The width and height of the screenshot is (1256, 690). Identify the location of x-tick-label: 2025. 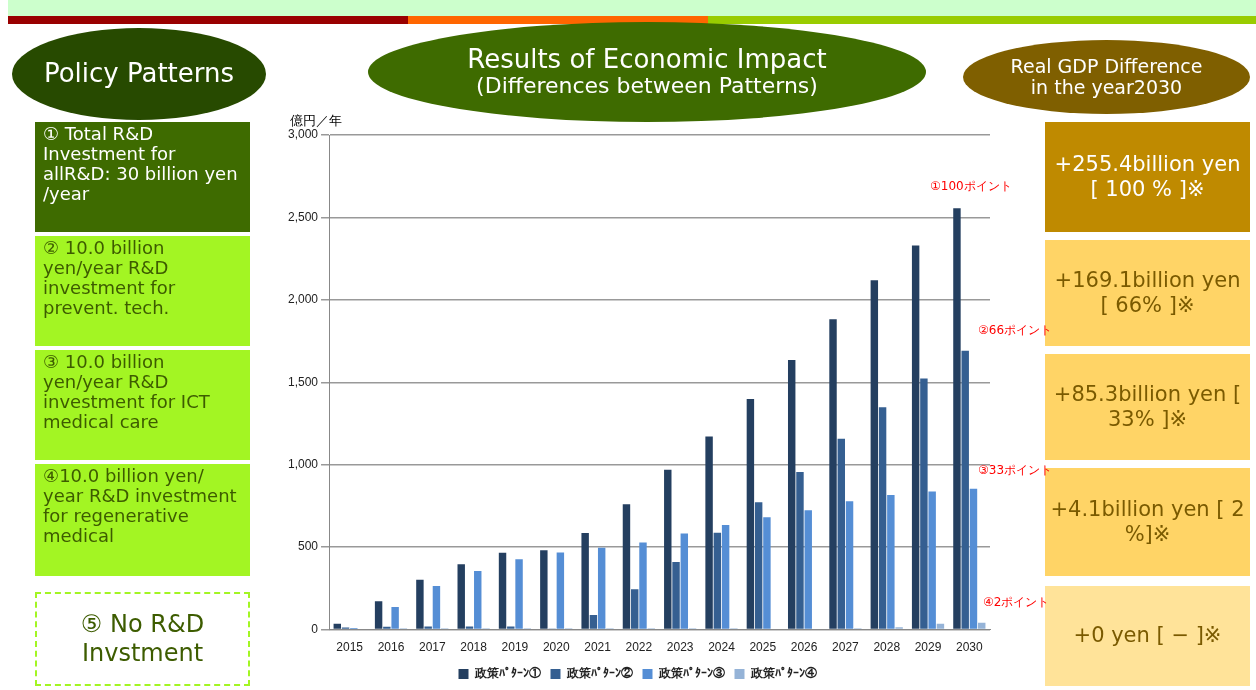
(763, 647).